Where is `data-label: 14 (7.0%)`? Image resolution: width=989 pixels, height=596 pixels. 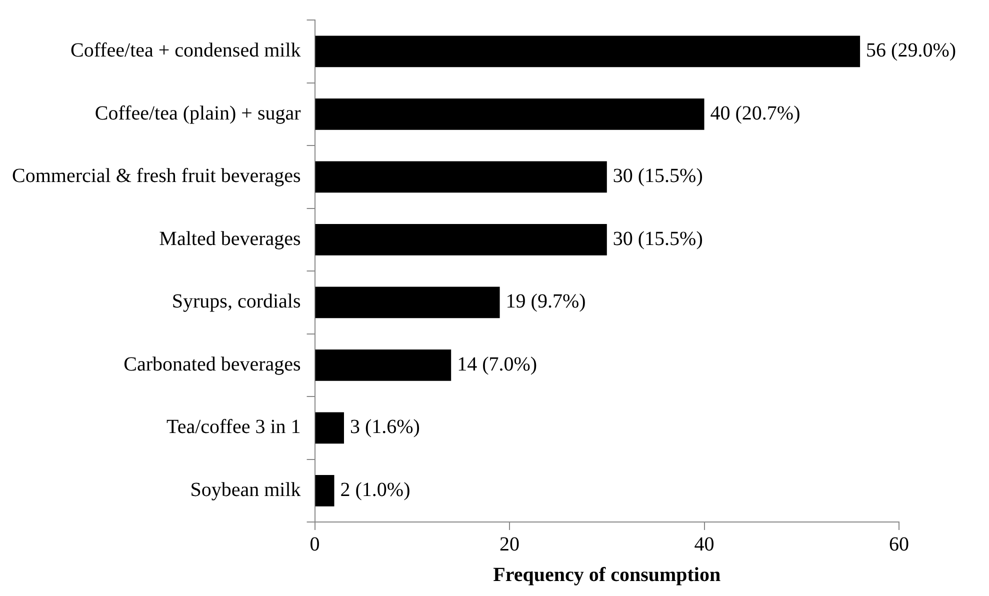
data-label: 14 (7.0%) is located at coordinates (497, 364).